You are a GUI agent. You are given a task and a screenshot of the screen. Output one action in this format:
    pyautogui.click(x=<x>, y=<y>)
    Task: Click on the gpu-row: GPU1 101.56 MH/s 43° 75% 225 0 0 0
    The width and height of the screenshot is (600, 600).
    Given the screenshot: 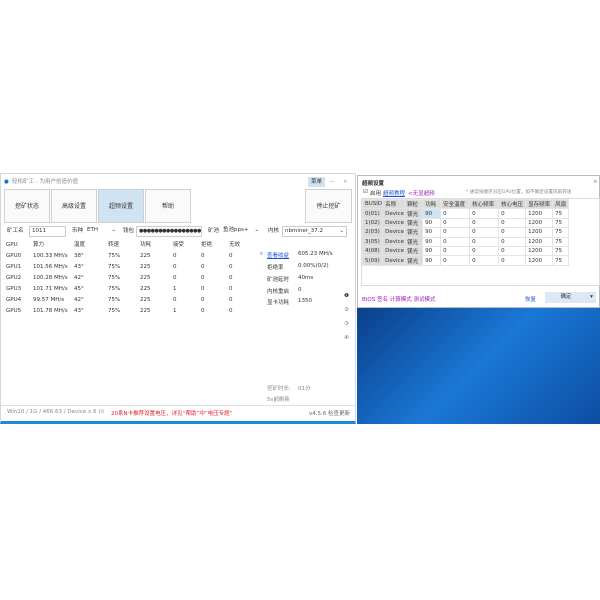 What is the action you would take?
    pyautogui.click(x=126, y=267)
    